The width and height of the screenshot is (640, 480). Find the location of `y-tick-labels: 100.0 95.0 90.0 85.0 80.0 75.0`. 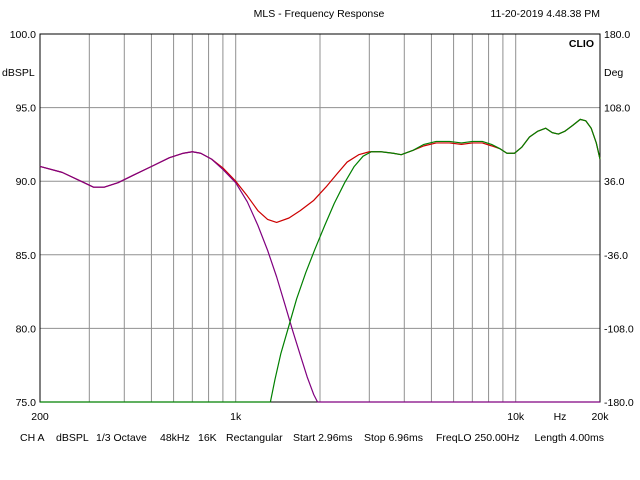

y-tick-labels: 100.0 95.0 90.0 85.0 80.0 75.0 is located at coordinates (23, 219).